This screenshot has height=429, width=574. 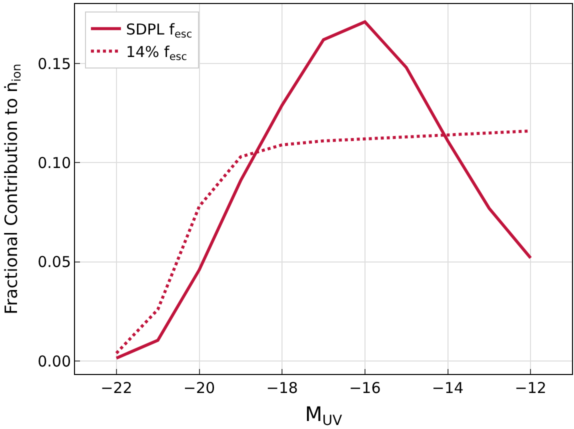 I want to click on x-tick-label: −22, so click(x=116, y=388).